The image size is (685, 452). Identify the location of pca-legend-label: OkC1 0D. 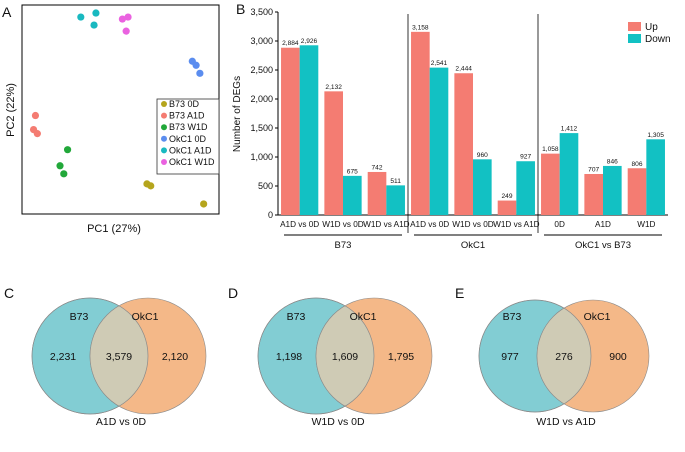
(188, 139).